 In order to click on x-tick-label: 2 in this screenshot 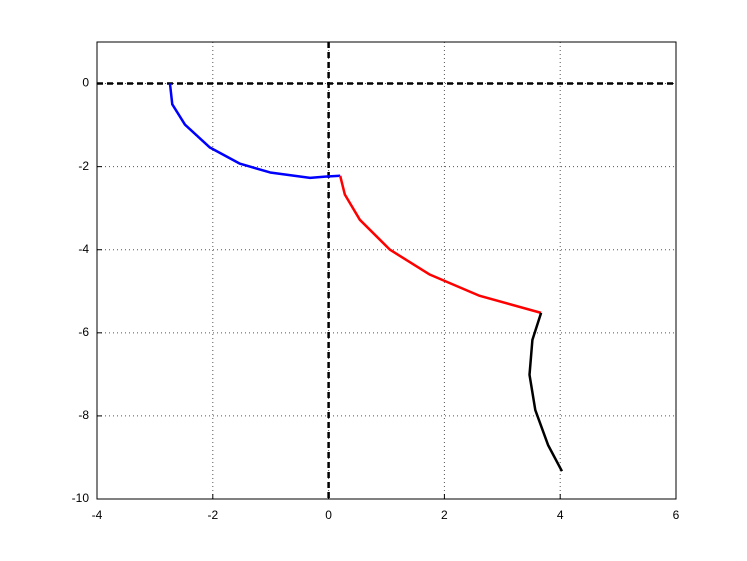, I will do `click(444, 515)`.